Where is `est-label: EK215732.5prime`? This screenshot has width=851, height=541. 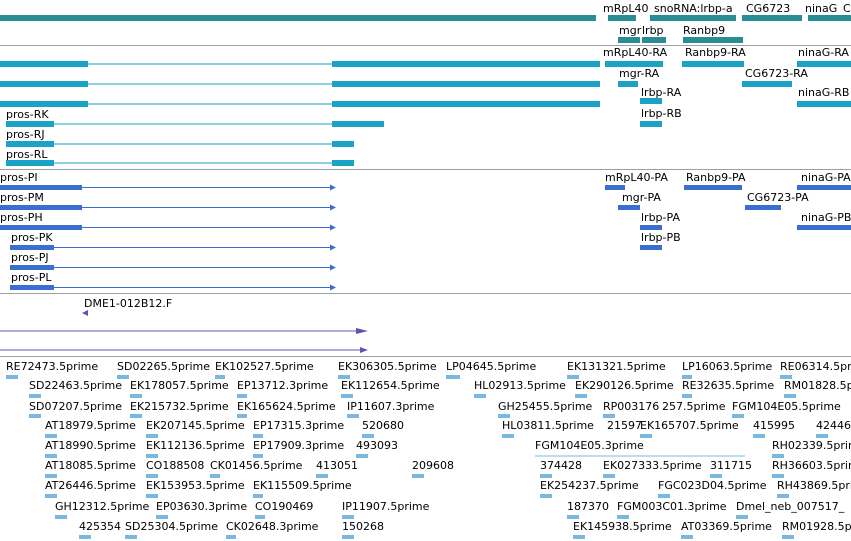 est-label: EK215732.5prime is located at coordinates (179, 406).